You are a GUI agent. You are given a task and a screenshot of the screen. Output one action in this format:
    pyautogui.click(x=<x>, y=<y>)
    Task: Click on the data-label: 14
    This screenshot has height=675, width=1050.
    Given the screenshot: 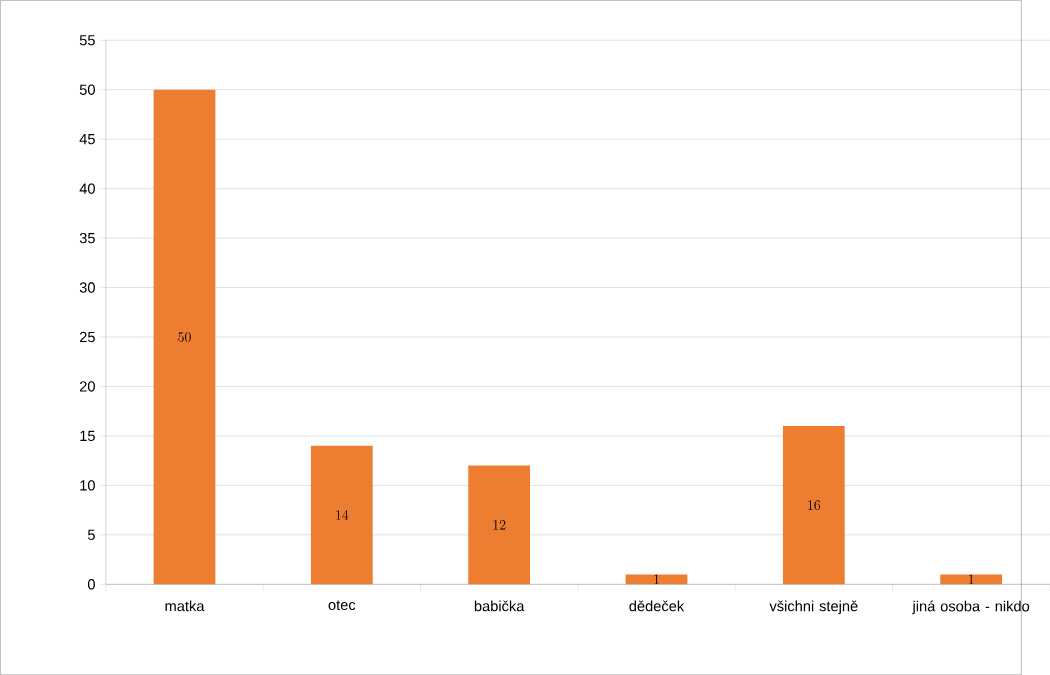 What is the action you would take?
    pyautogui.click(x=342, y=514)
    